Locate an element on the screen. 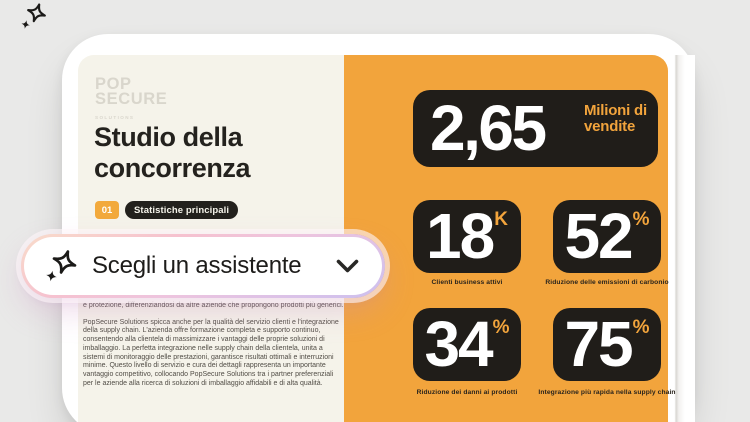  stat-suffix: K is located at coordinates (501, 219).